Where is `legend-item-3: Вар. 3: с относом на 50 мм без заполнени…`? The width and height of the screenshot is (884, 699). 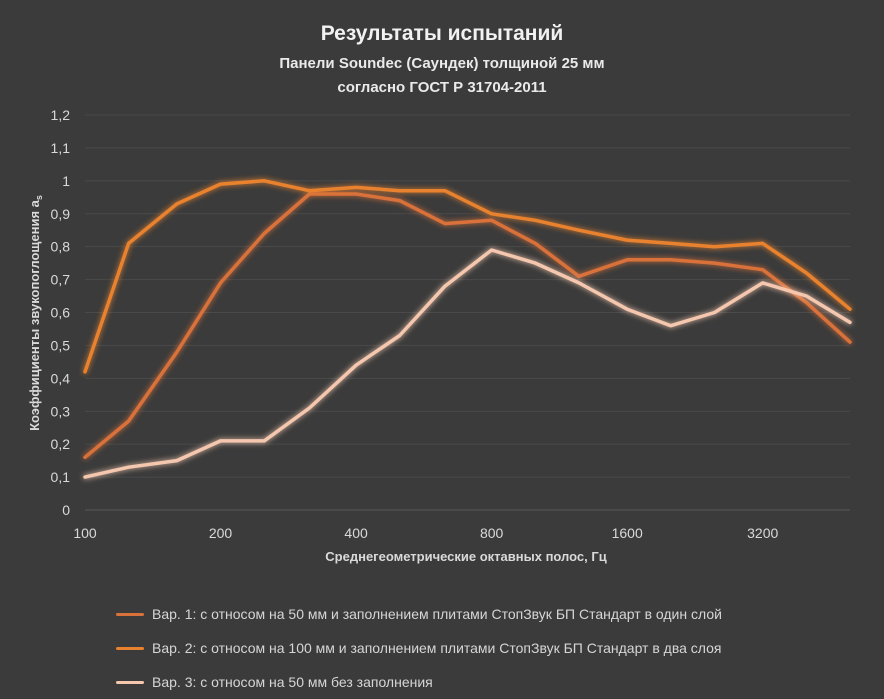 legend-item-3: Вар. 3: с относом на 50 мм без заполнени… is located at coordinates (419, 682).